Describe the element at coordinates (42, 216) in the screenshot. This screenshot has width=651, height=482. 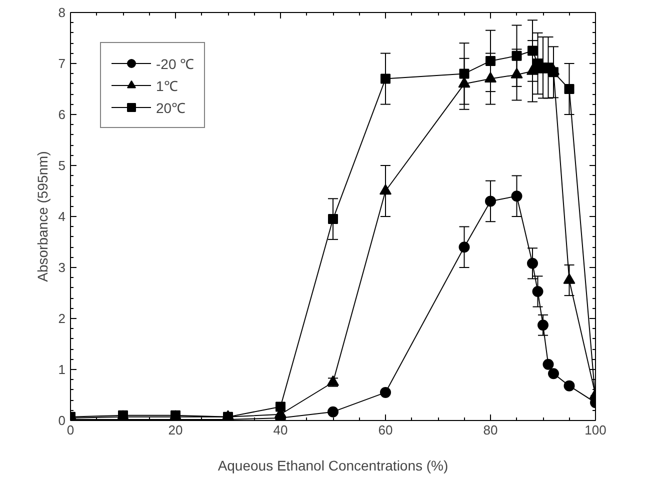
I see `y-axis-title: Absorbance (595nm)` at that location.